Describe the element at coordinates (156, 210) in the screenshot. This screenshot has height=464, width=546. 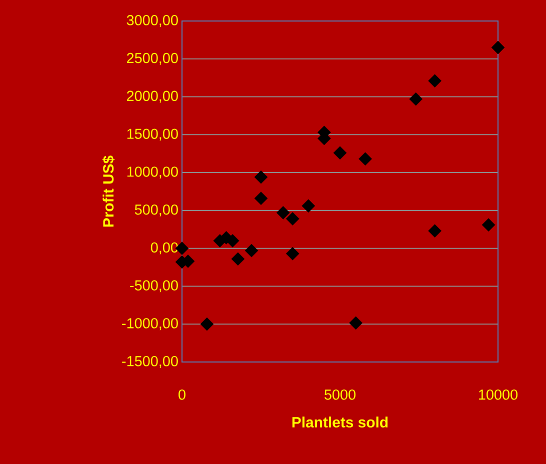
I see `y-tick-label: 500,00` at that location.